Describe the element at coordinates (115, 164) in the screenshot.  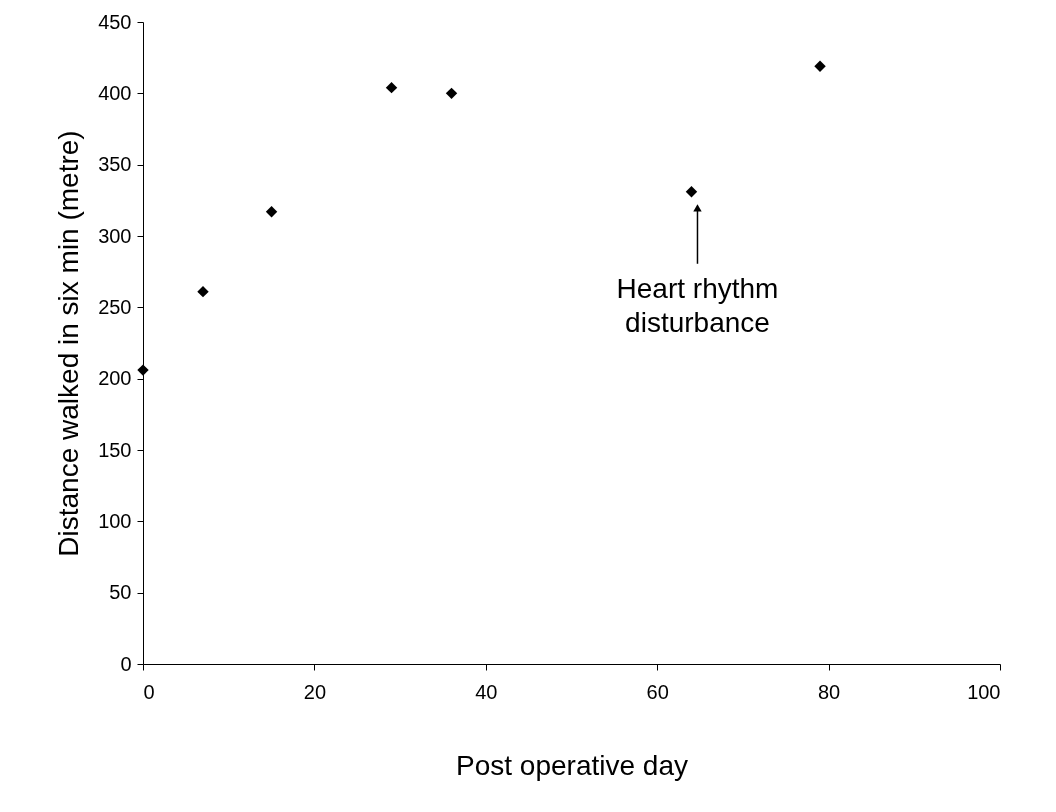
I see `y-tick-label: 350` at that location.